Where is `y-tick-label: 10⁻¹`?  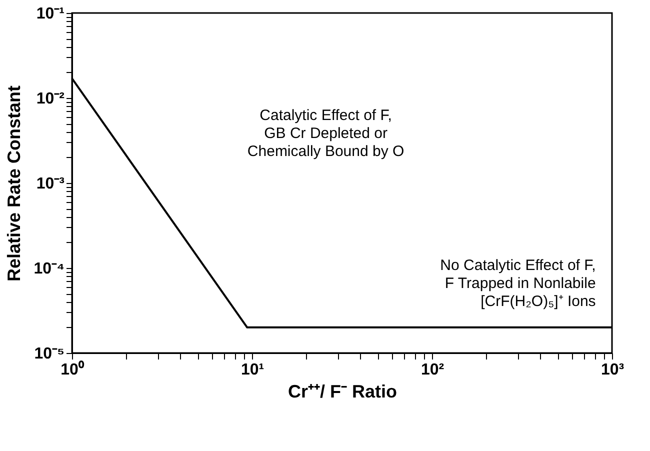
y-tick-label: 10⁻¹ is located at coordinates (50, 14).